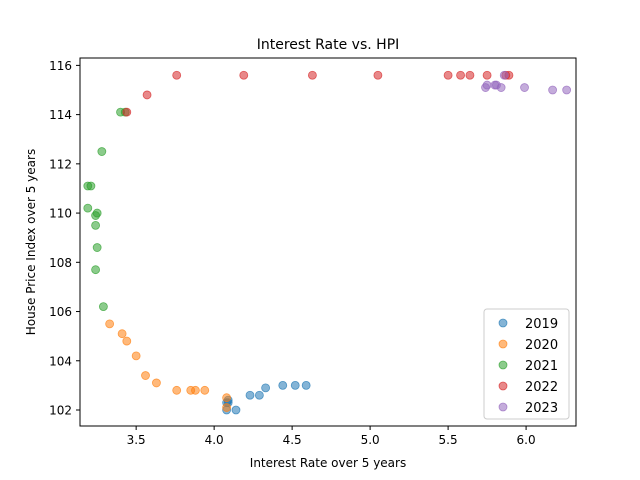 This screenshot has width=640, height=480. Describe the element at coordinates (60, 66) in the screenshot. I see `y-tick-label: 116` at that location.